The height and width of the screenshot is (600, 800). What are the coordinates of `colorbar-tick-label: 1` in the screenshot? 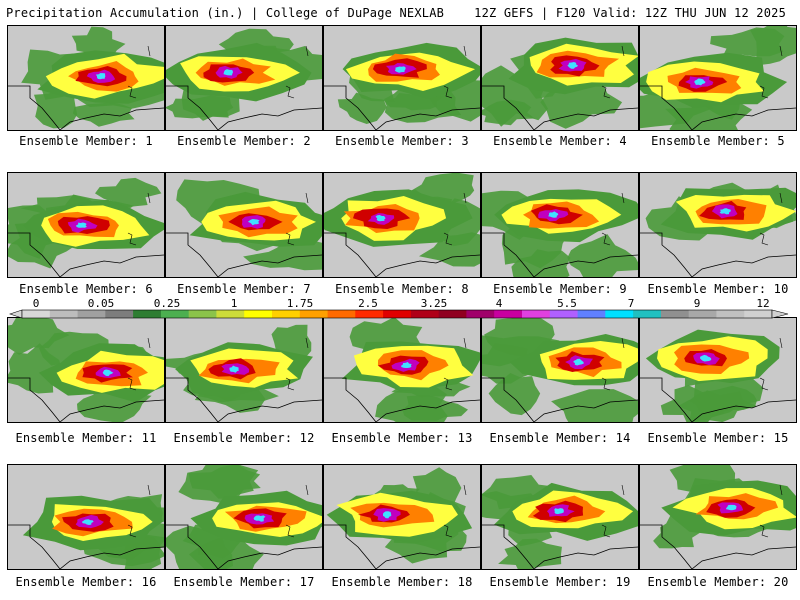 It's located at (234, 303).